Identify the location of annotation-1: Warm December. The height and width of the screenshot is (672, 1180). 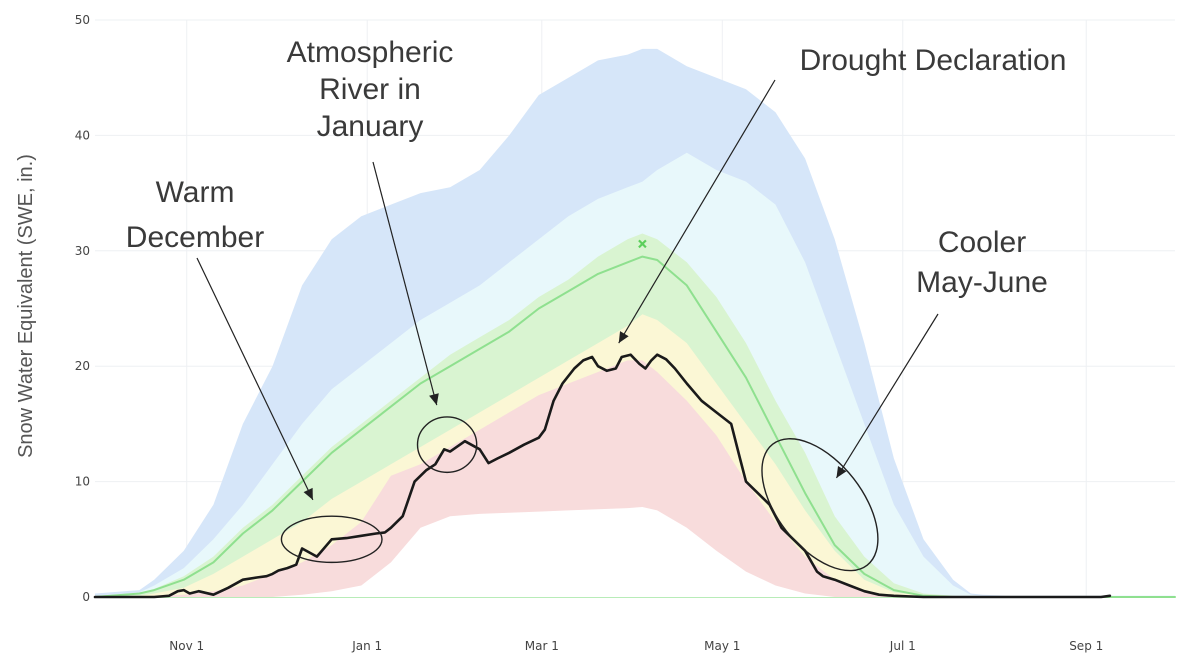
(254, 370).